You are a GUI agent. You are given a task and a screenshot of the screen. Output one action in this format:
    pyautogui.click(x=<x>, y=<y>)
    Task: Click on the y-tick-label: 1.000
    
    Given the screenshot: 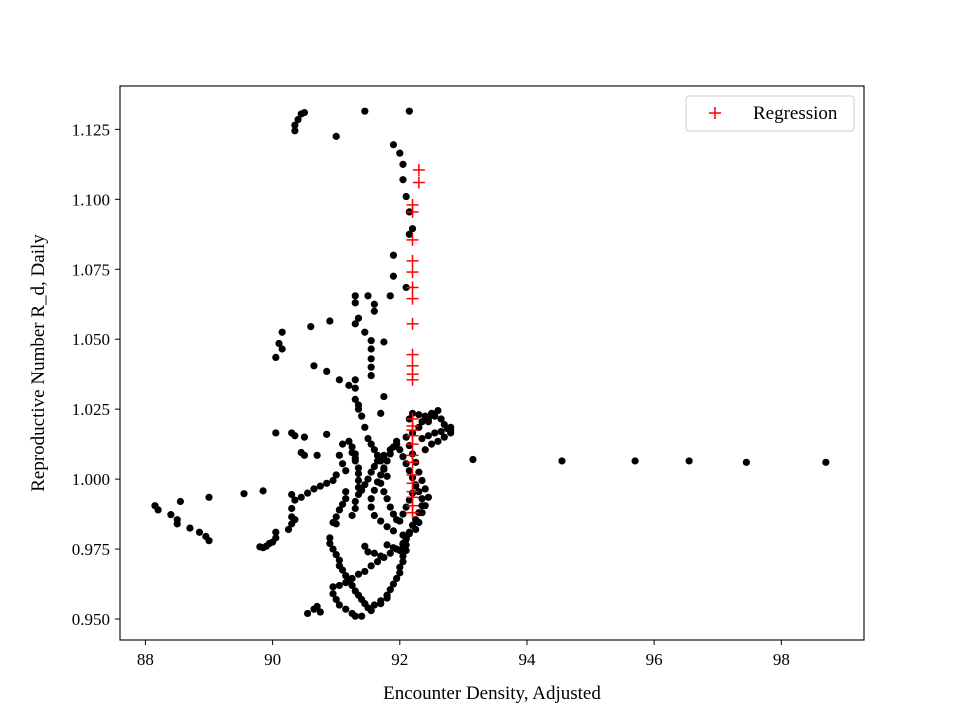 What is the action you would take?
    pyautogui.click(x=91, y=479)
    